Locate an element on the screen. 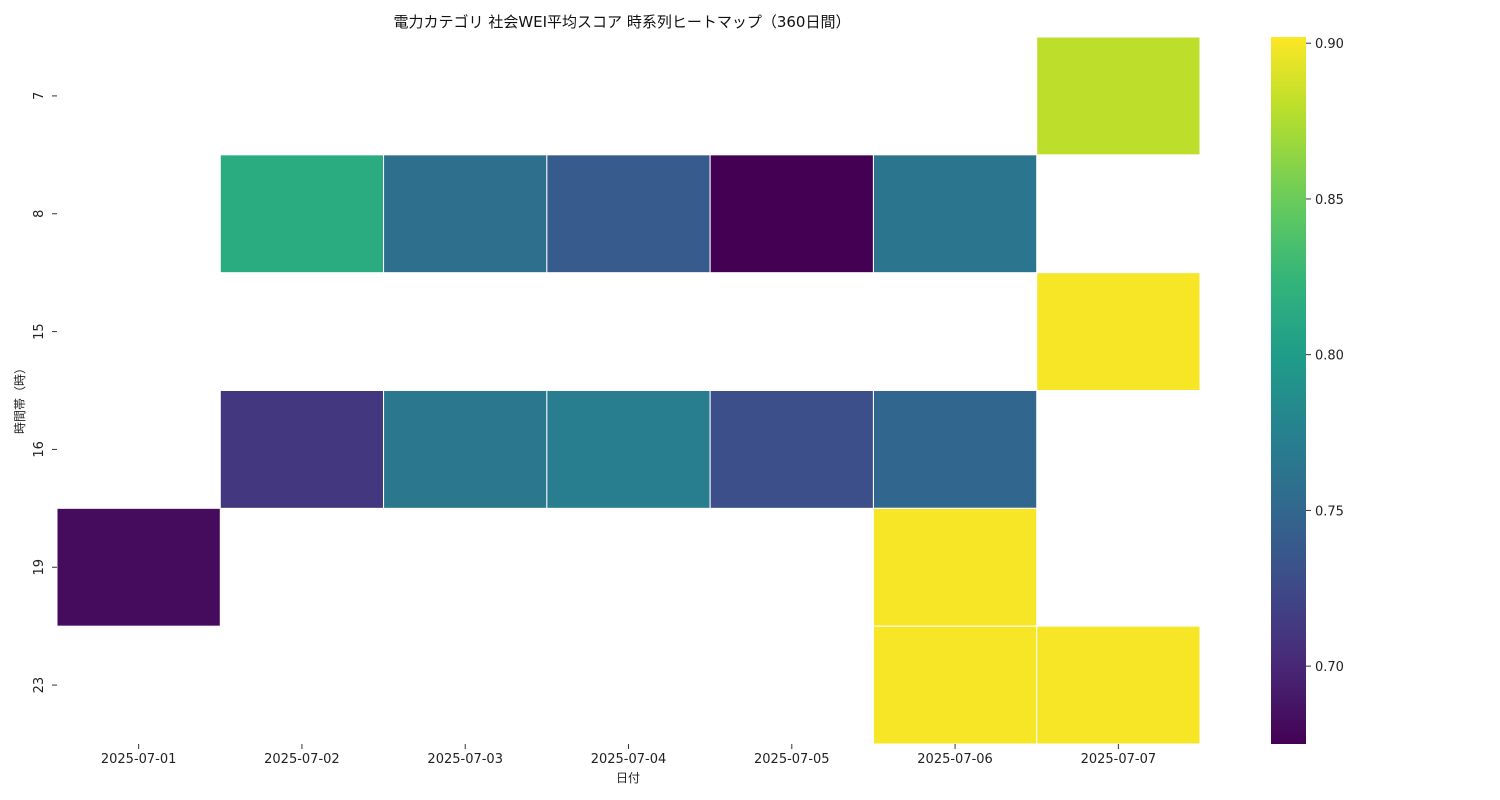 The height and width of the screenshot is (800, 1500). y-tick-label: 8 is located at coordinates (39, 214).